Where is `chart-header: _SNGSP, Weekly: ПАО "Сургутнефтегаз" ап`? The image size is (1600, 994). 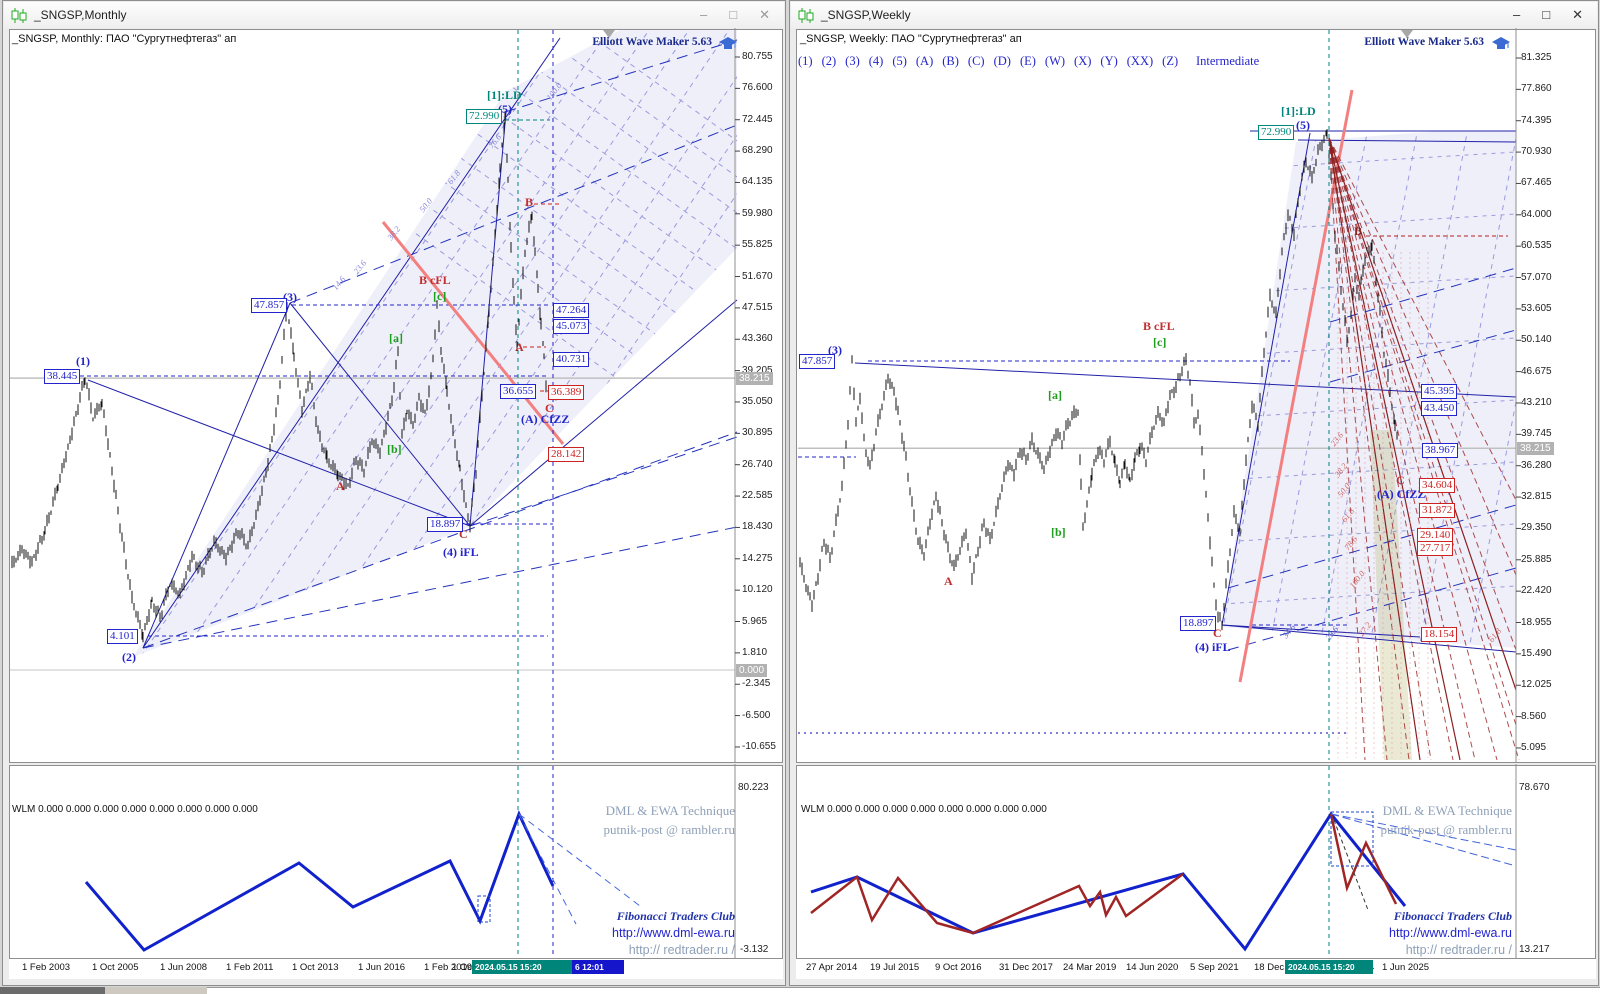
chart-header: _SNGSP, Weekly: ПАО "Сургутнефтегаз" ап is located at coordinates (911, 39).